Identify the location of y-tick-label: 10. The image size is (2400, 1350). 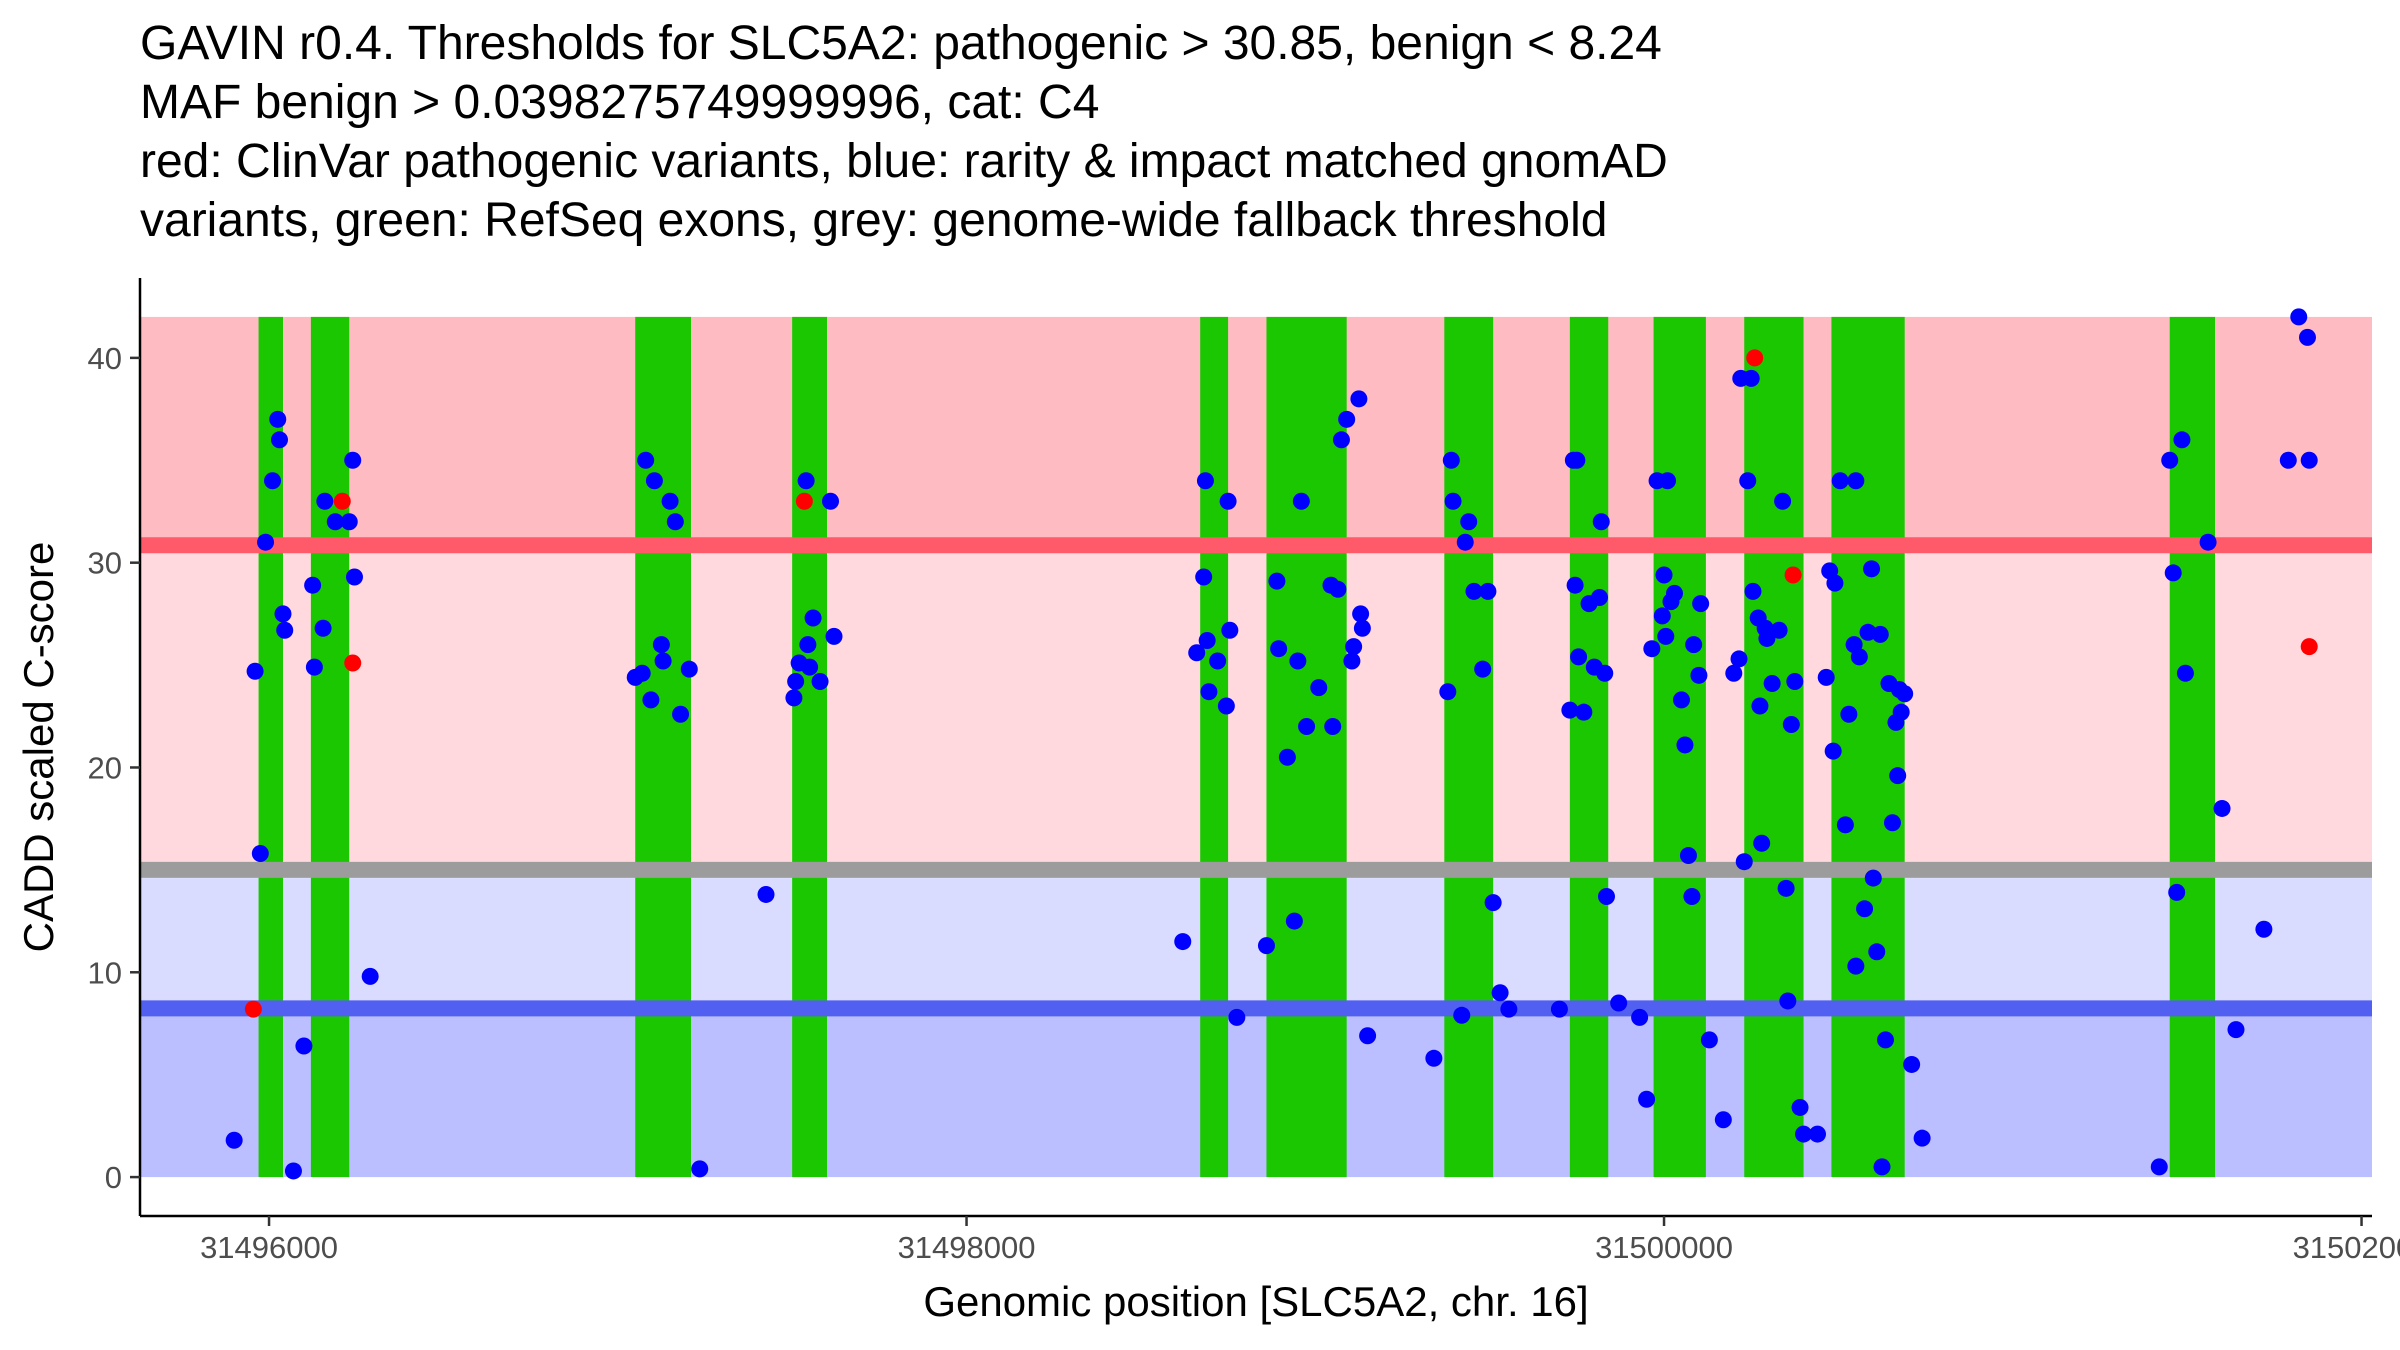
(105, 972).